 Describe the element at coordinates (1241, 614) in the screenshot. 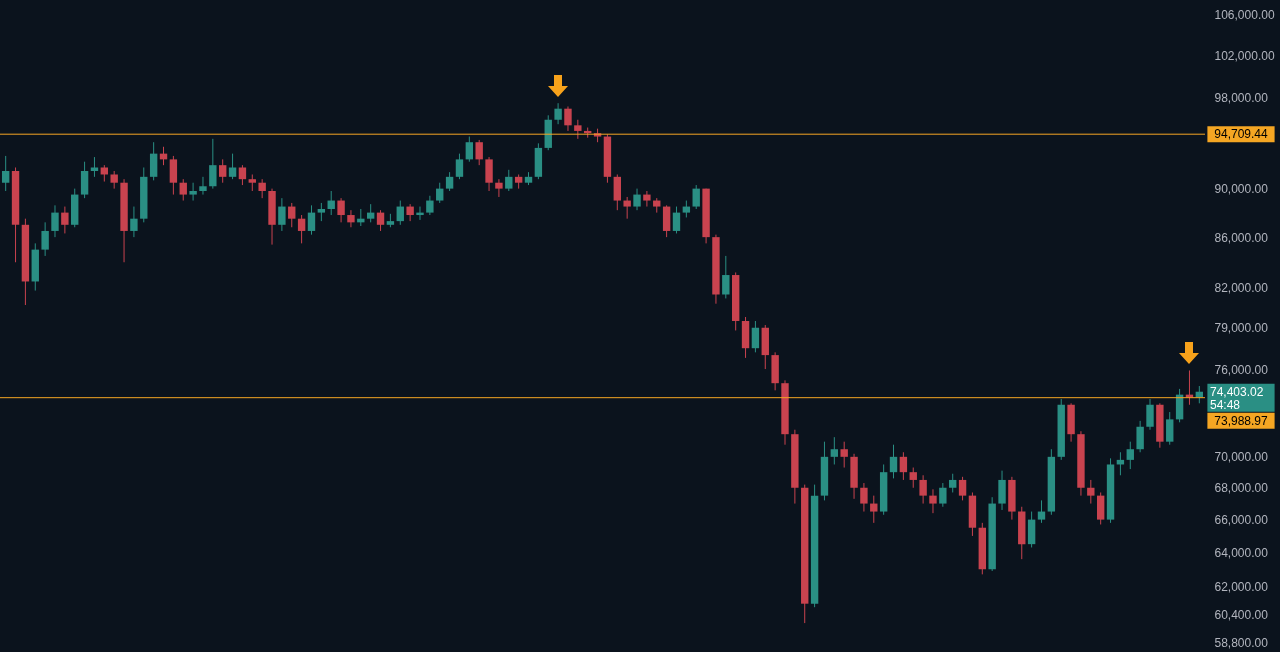

I see `y-tick-label: 60,400.00` at that location.